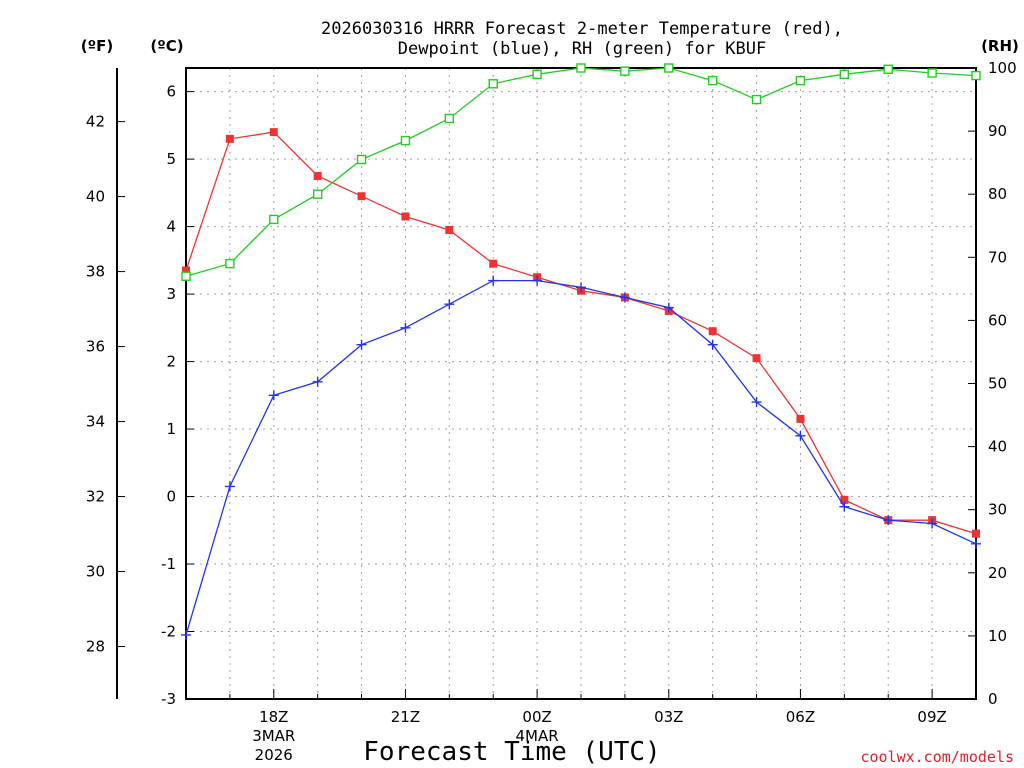  What do you see at coordinates (931, 717) in the screenshot?
I see `x-tick-label: 09Z` at bounding box center [931, 717].